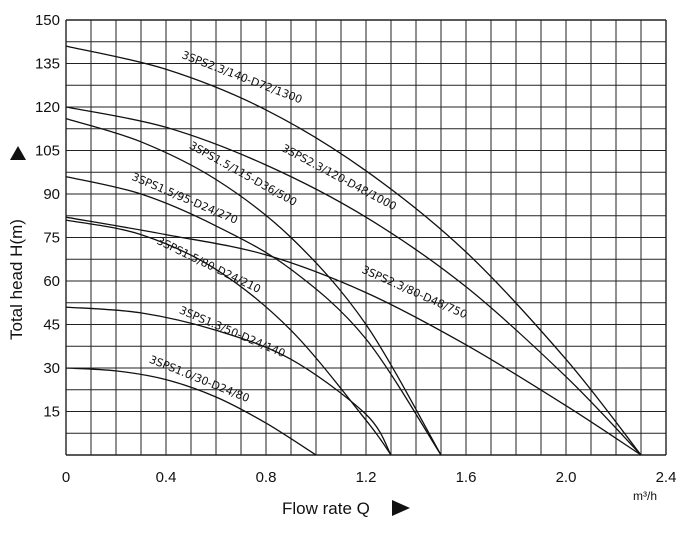  What do you see at coordinates (209, 265) in the screenshot?
I see `curve-label: 3SPS1.5/80-D24/210` at bounding box center [209, 265].